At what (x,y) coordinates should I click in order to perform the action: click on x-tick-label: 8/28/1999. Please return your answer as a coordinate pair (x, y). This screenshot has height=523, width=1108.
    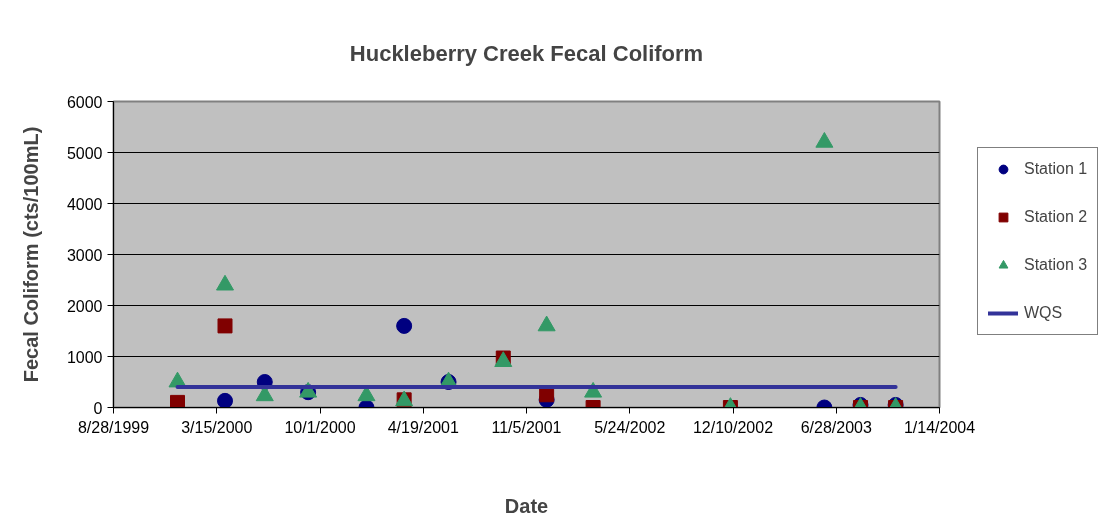
    Looking at the image, I should click on (113, 427).